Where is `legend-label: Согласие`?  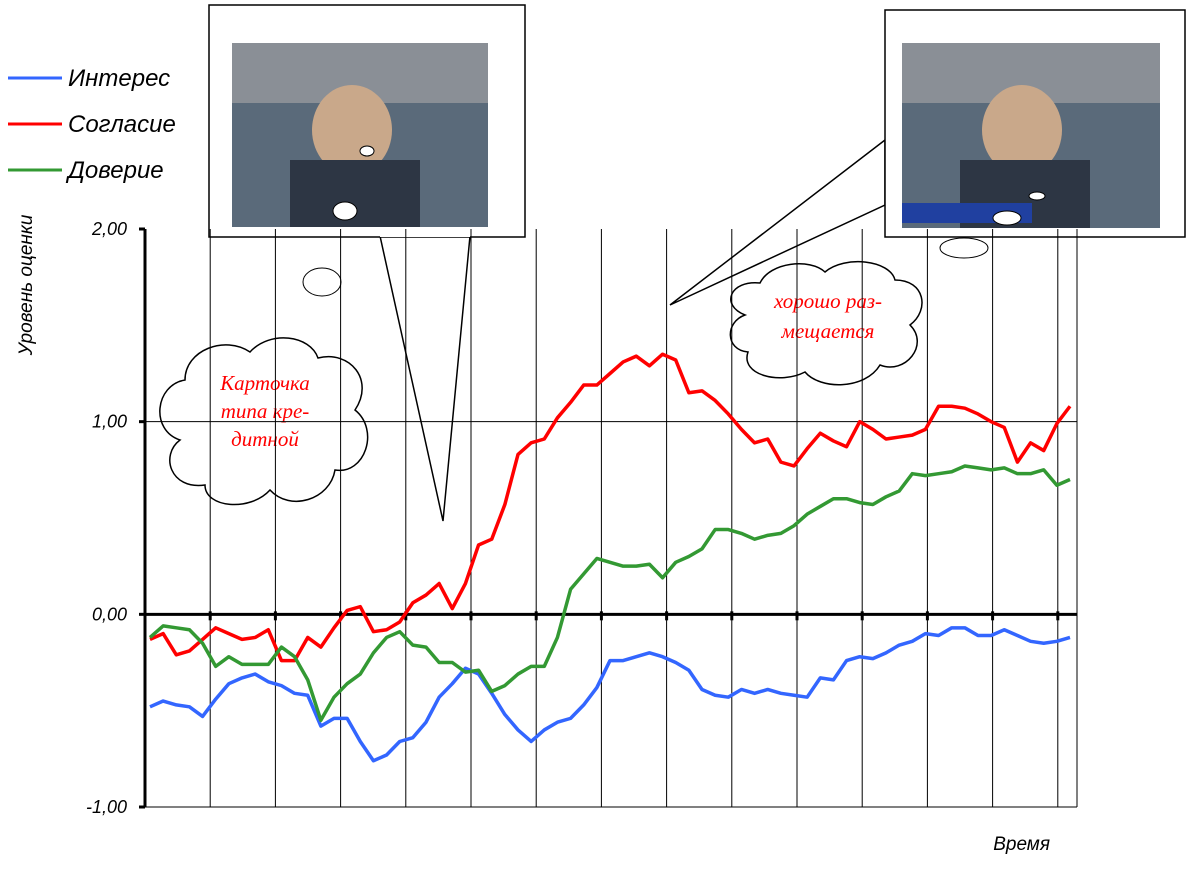 legend-label: Согласие is located at coordinates (122, 124).